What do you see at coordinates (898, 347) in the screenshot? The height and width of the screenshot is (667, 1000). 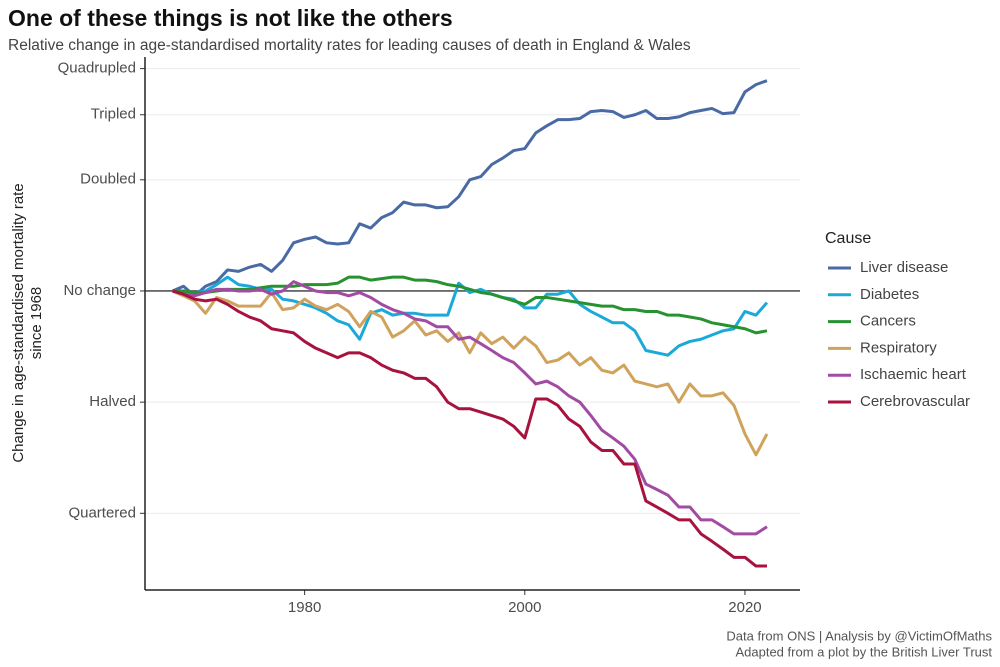 I see `legend-label: Respiratory` at bounding box center [898, 347].